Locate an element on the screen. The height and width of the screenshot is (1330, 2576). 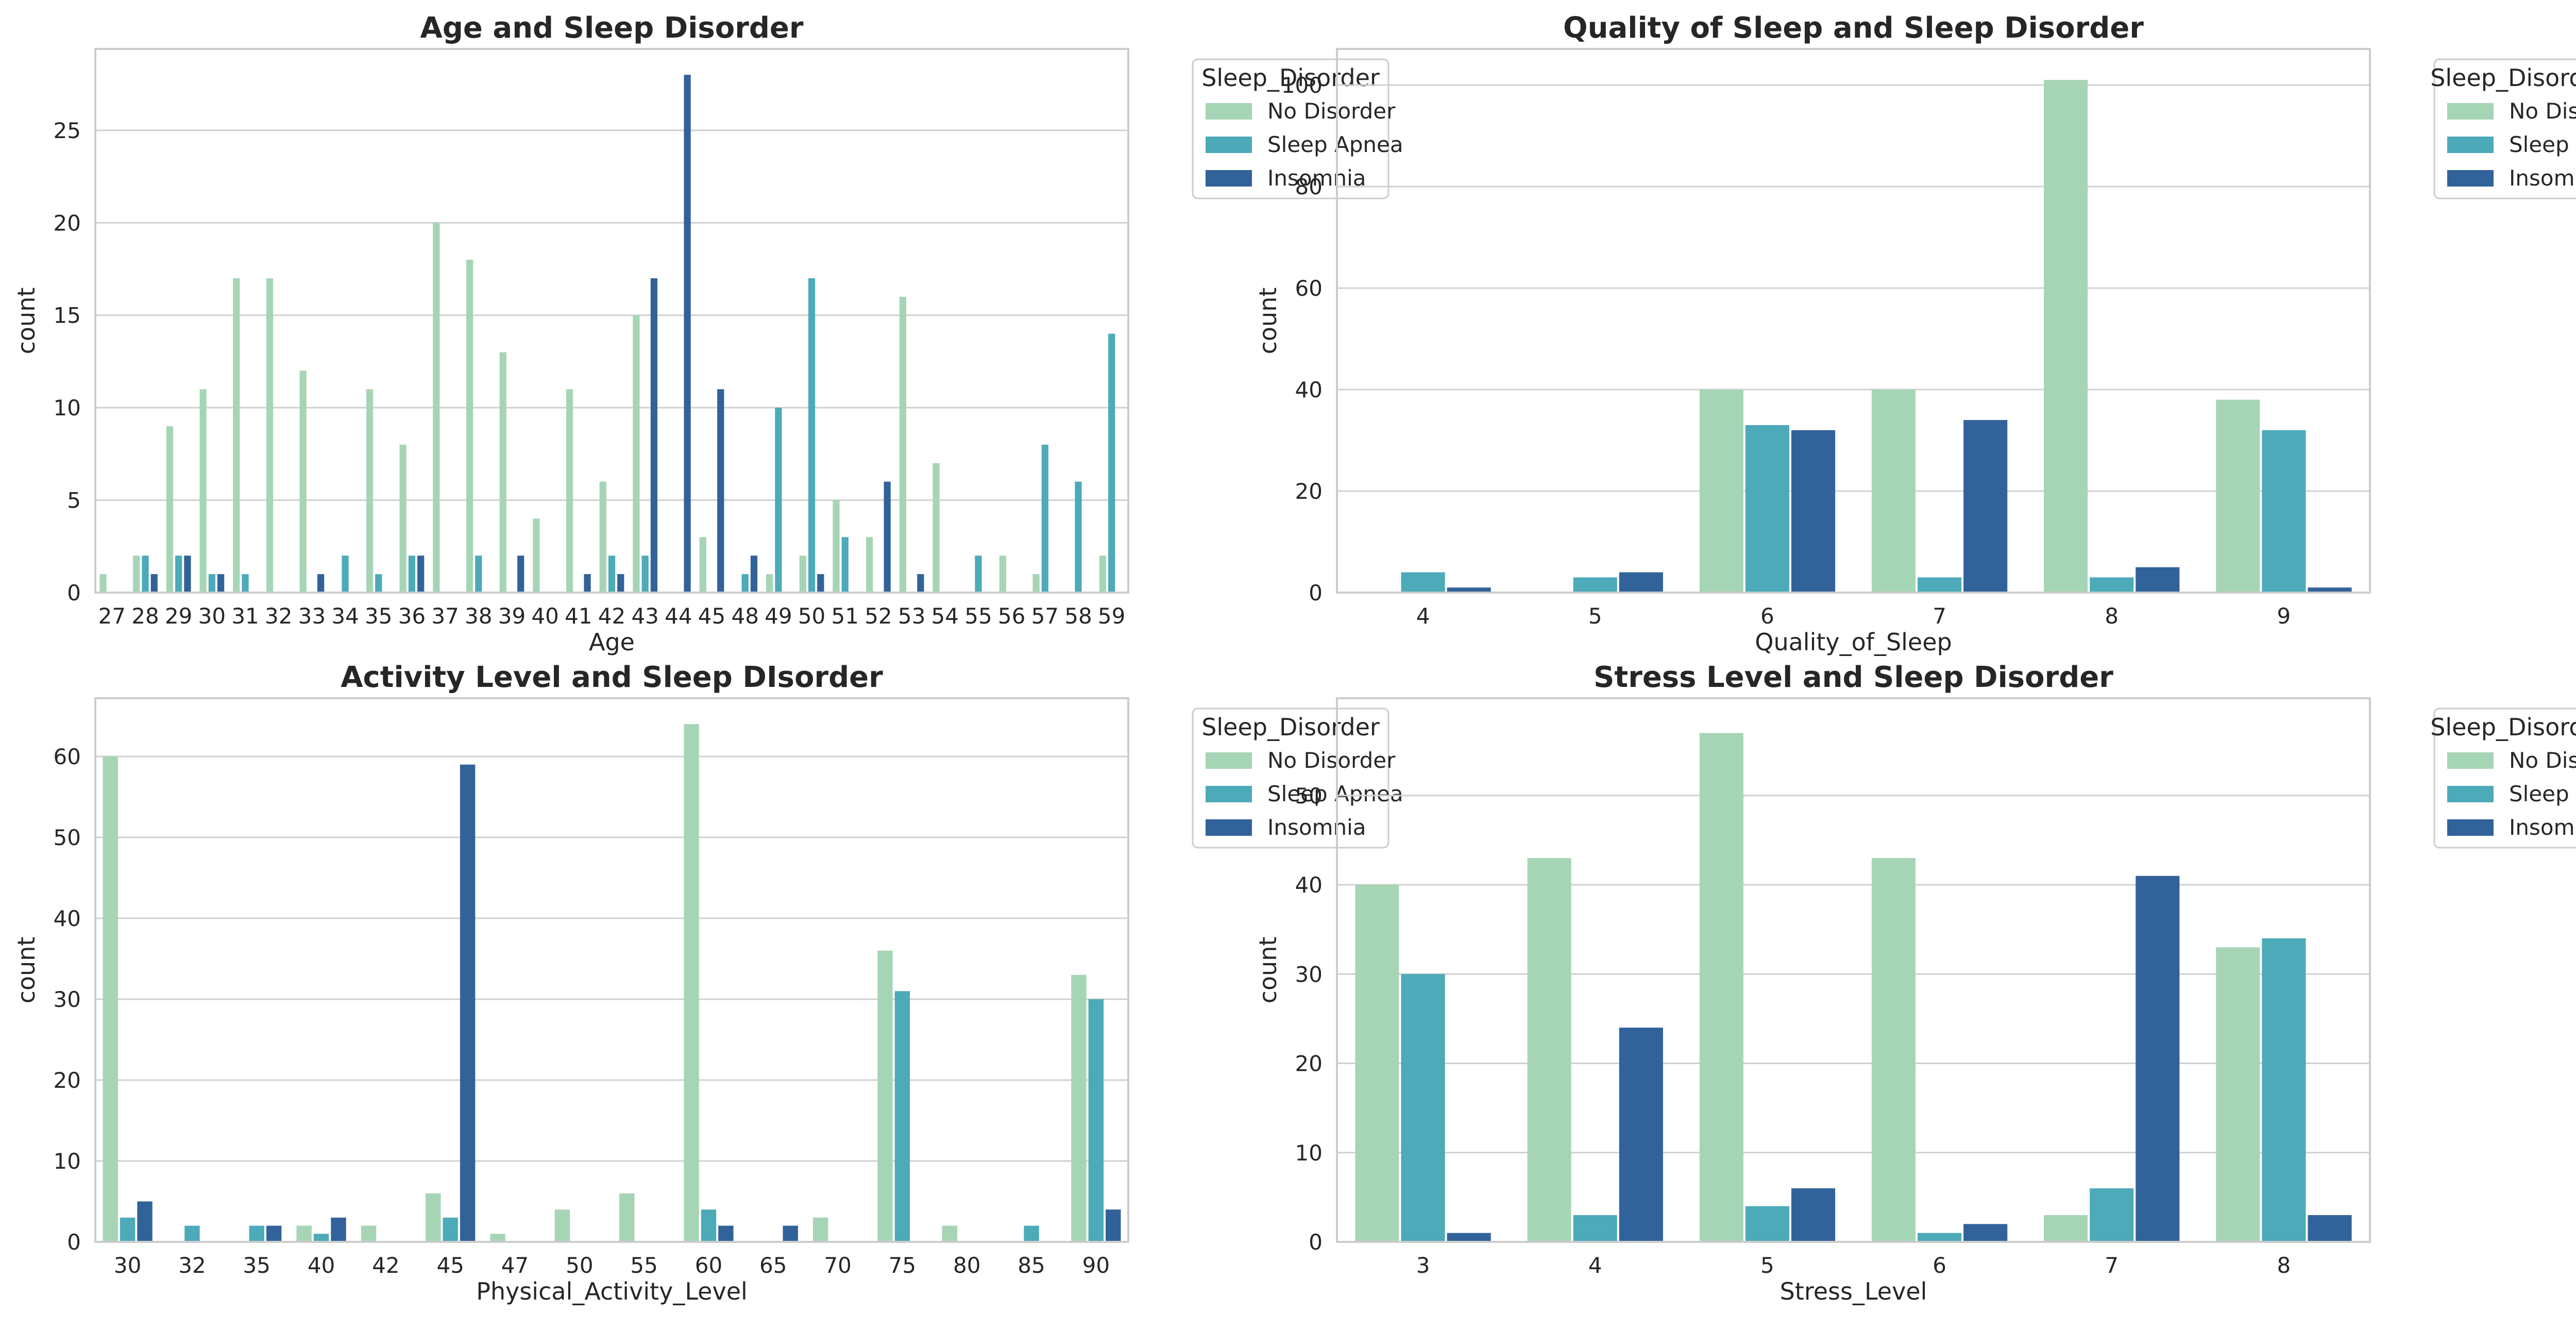
chart-title: Quality of Sleep and Sleep Disorder is located at coordinates (1853, 28).